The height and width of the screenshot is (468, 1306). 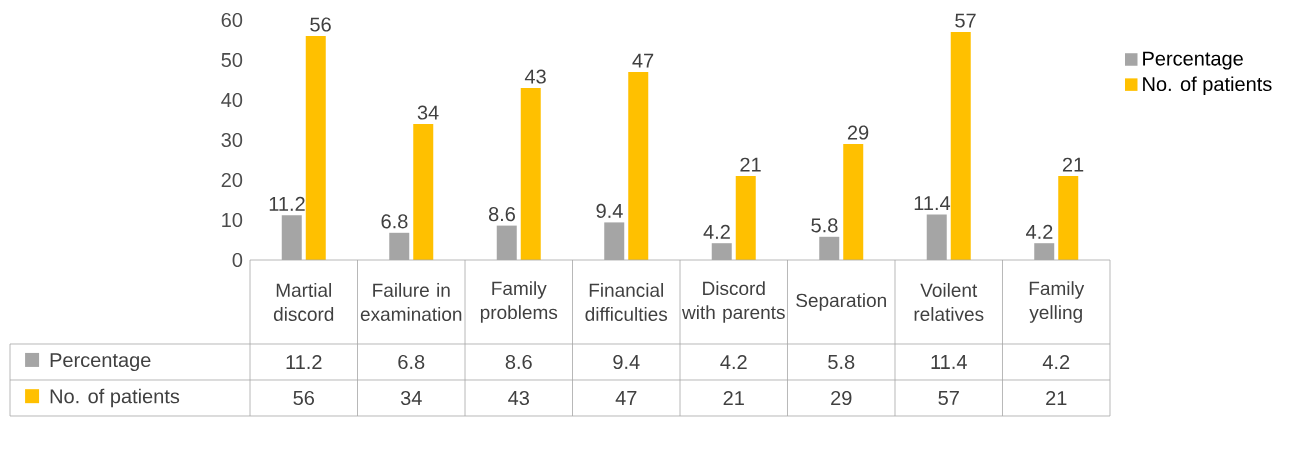 I want to click on data-label: 11.2, so click(x=304, y=362).